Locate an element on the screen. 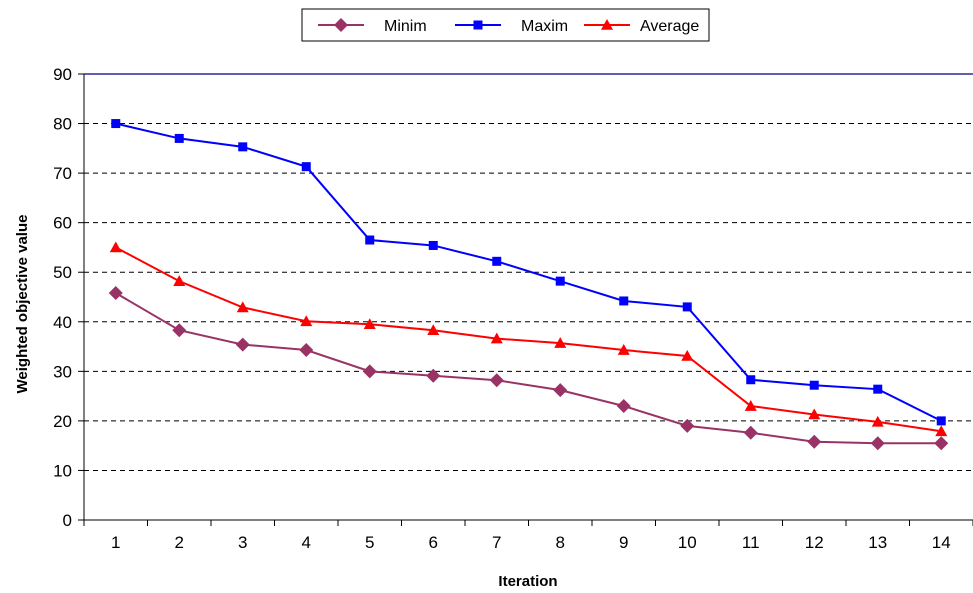 This screenshot has height=593, width=973. y-tick-label: 70 is located at coordinates (62, 173).